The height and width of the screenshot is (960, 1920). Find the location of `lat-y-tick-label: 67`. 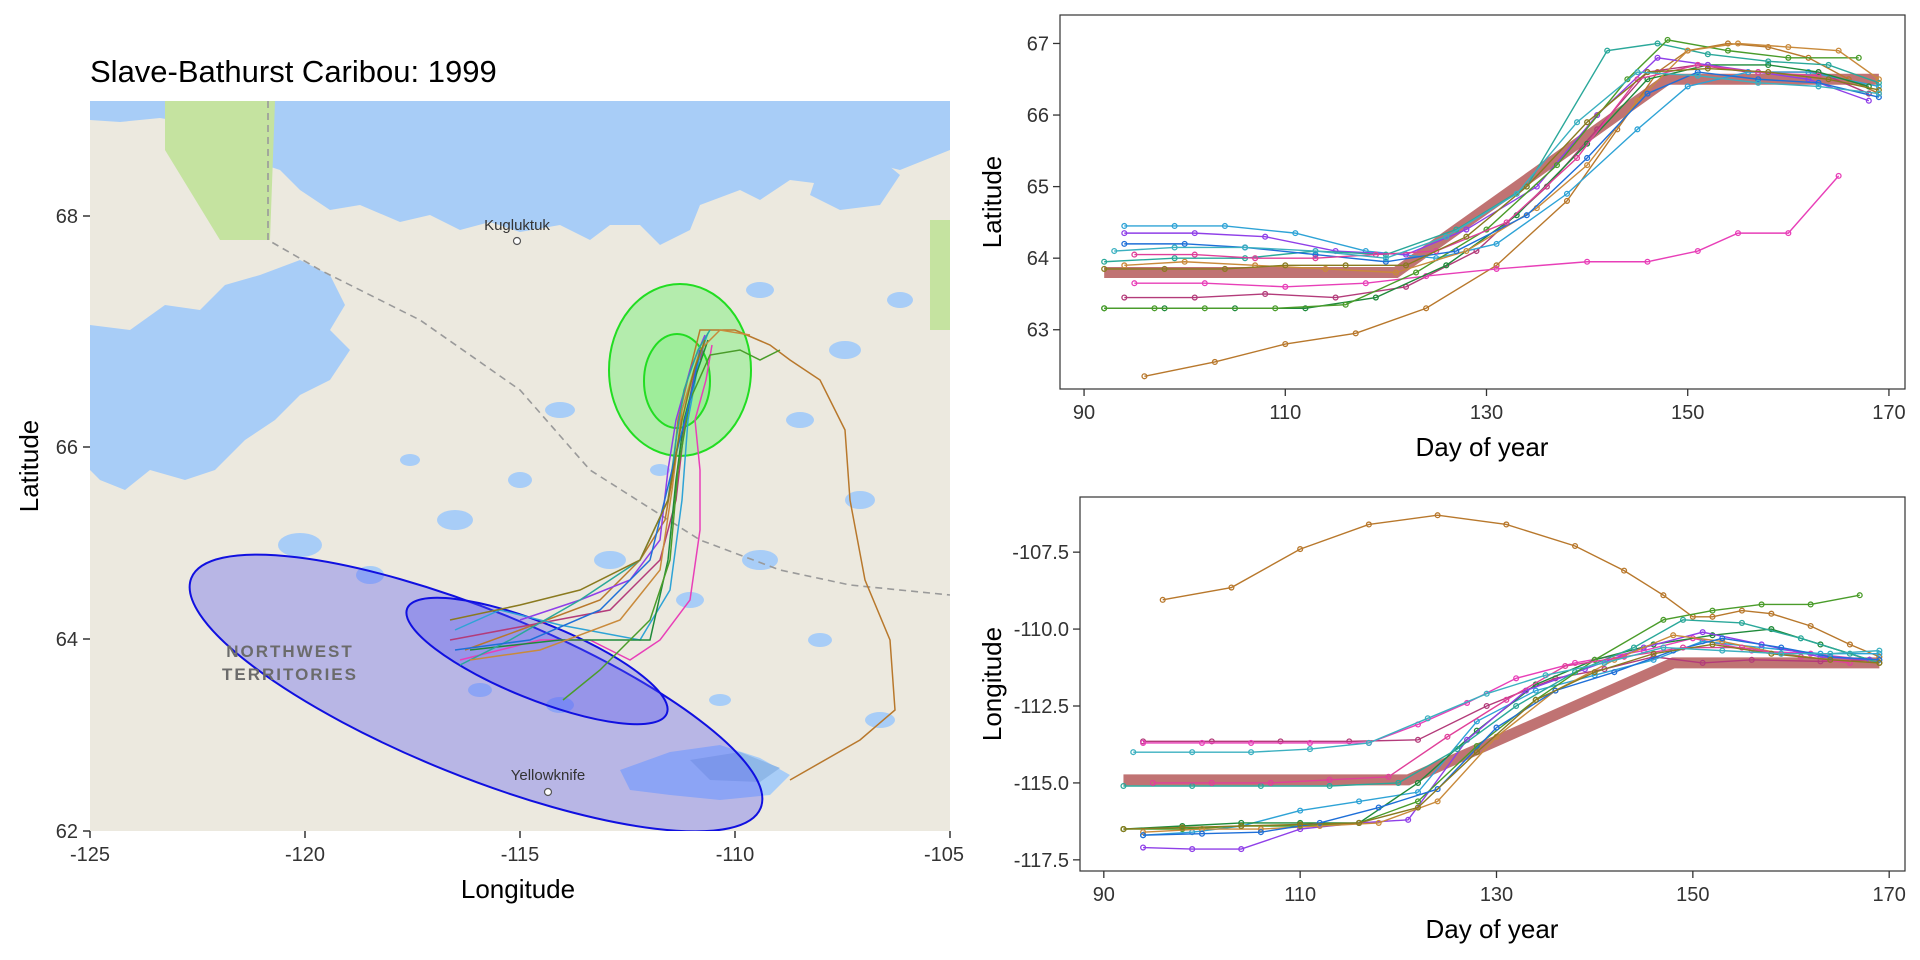

lat-y-tick-label: 67 is located at coordinates (1038, 44).